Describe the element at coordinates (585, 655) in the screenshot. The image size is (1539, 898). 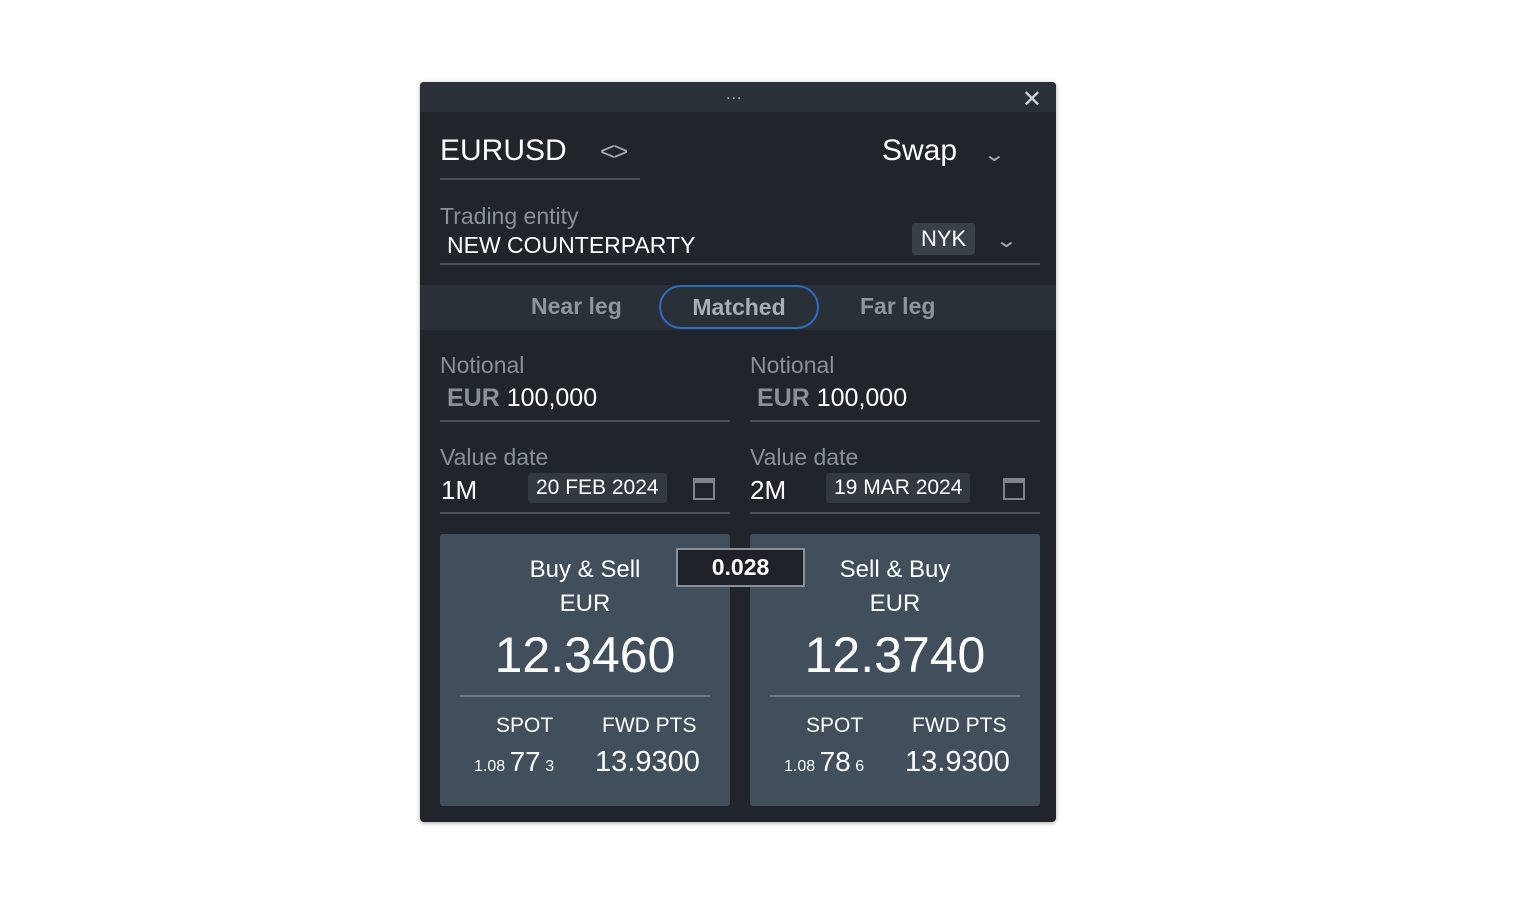
I see `all-in-price: 12.3460` at that location.